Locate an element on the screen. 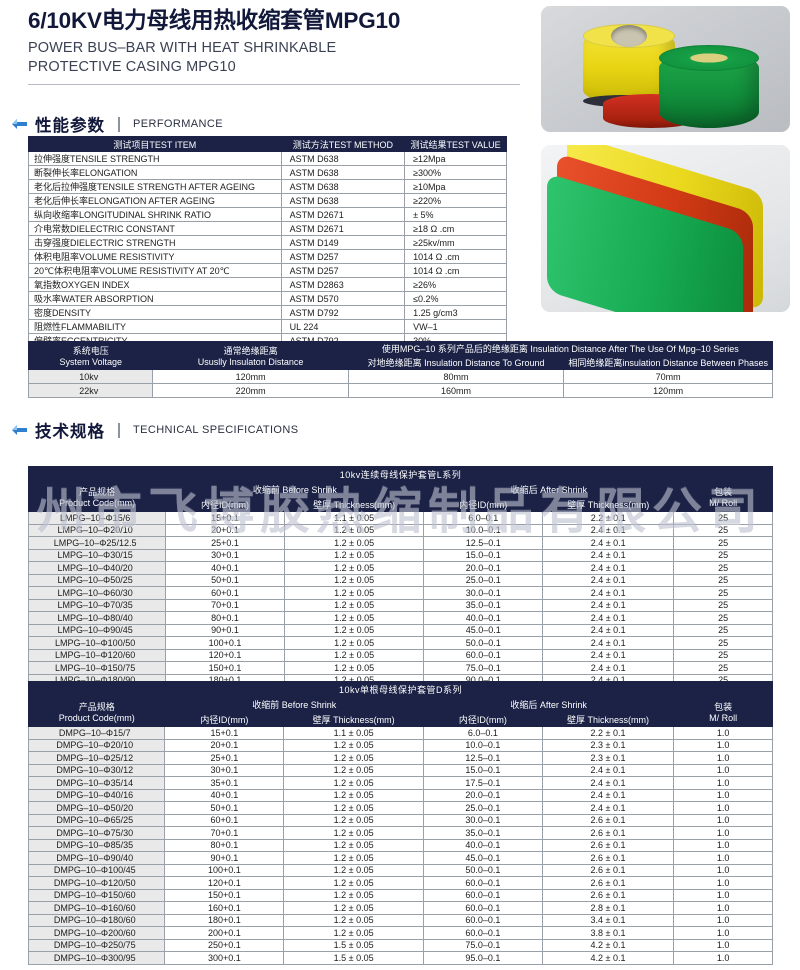 The height and width of the screenshot is (970, 800). table-cell: LMPG–10–Φ100/50 is located at coordinates (97, 643).